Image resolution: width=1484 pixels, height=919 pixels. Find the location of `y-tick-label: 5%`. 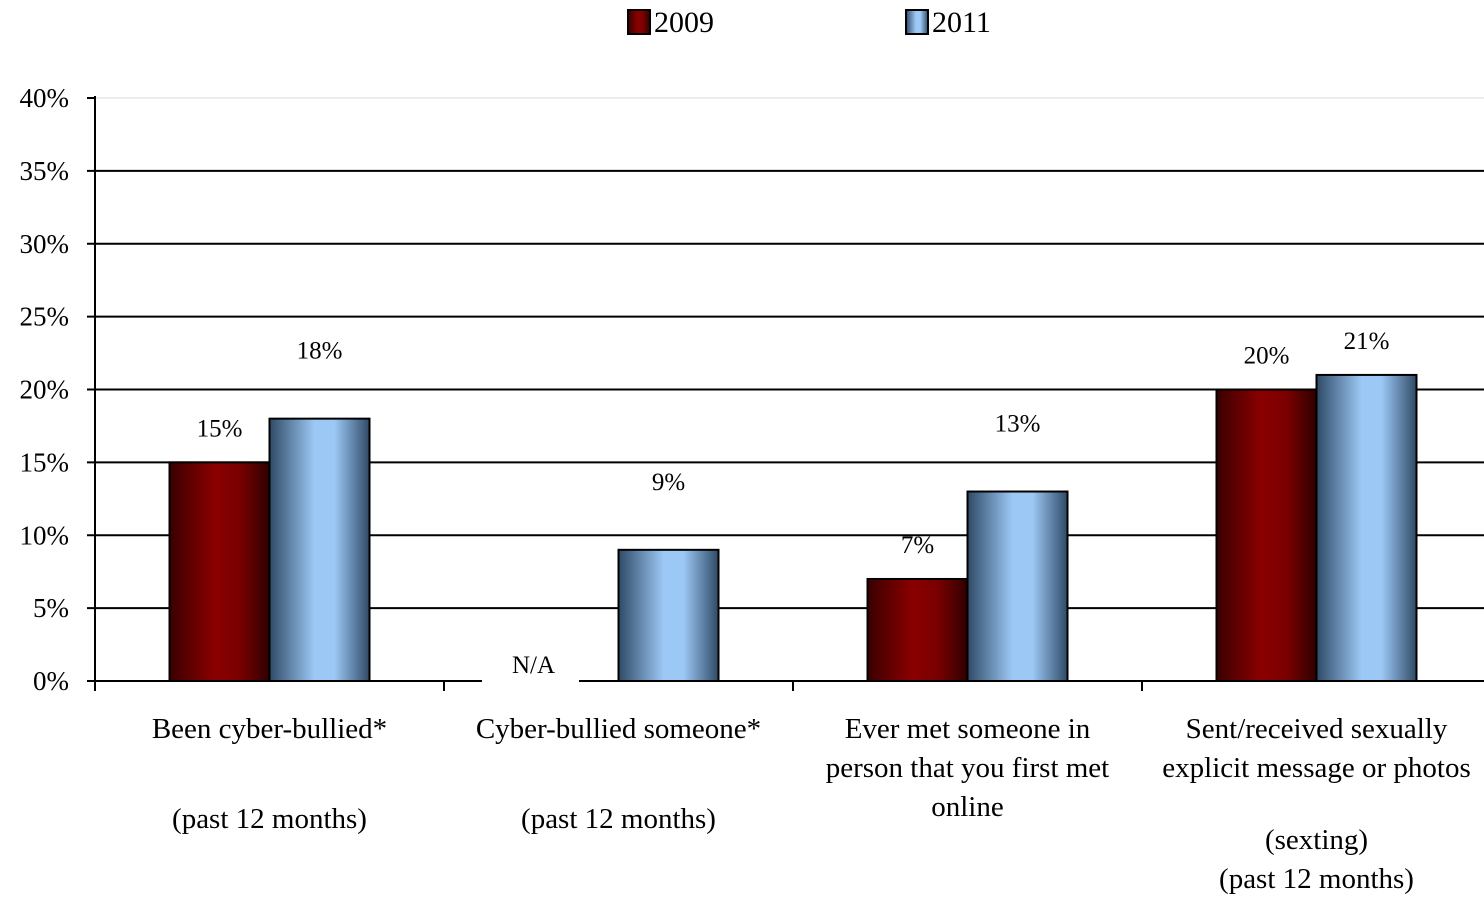

y-tick-label: 5% is located at coordinates (51, 608).